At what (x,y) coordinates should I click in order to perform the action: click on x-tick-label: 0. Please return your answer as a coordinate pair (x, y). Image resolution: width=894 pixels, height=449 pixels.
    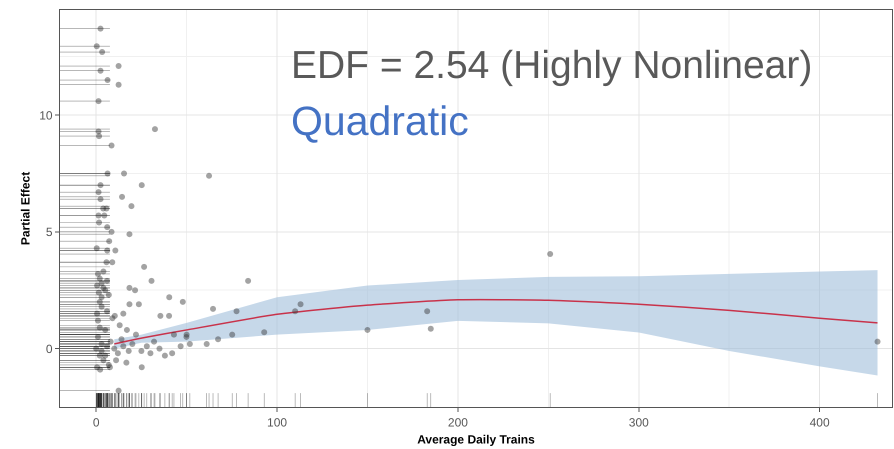
    Looking at the image, I should click on (96, 422).